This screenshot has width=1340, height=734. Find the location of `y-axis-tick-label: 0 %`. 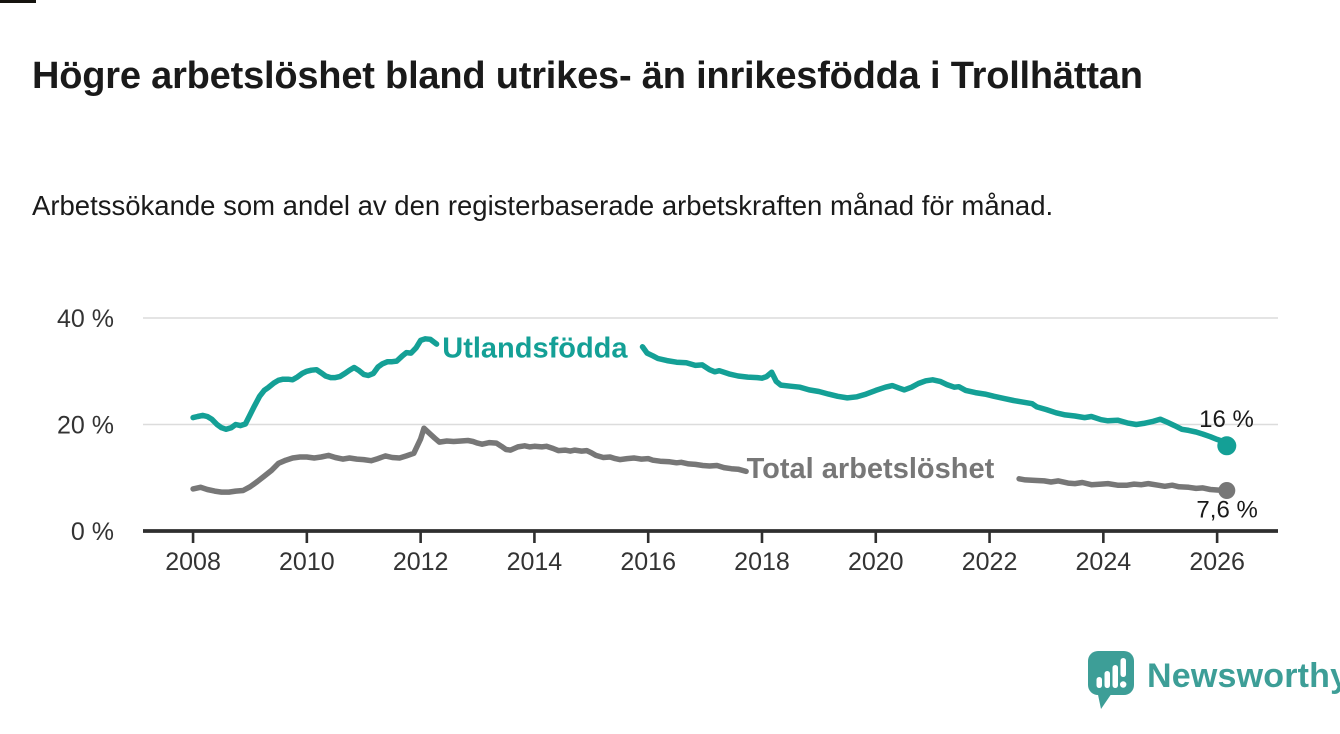

y-axis-tick-label: 0 % is located at coordinates (92, 532).